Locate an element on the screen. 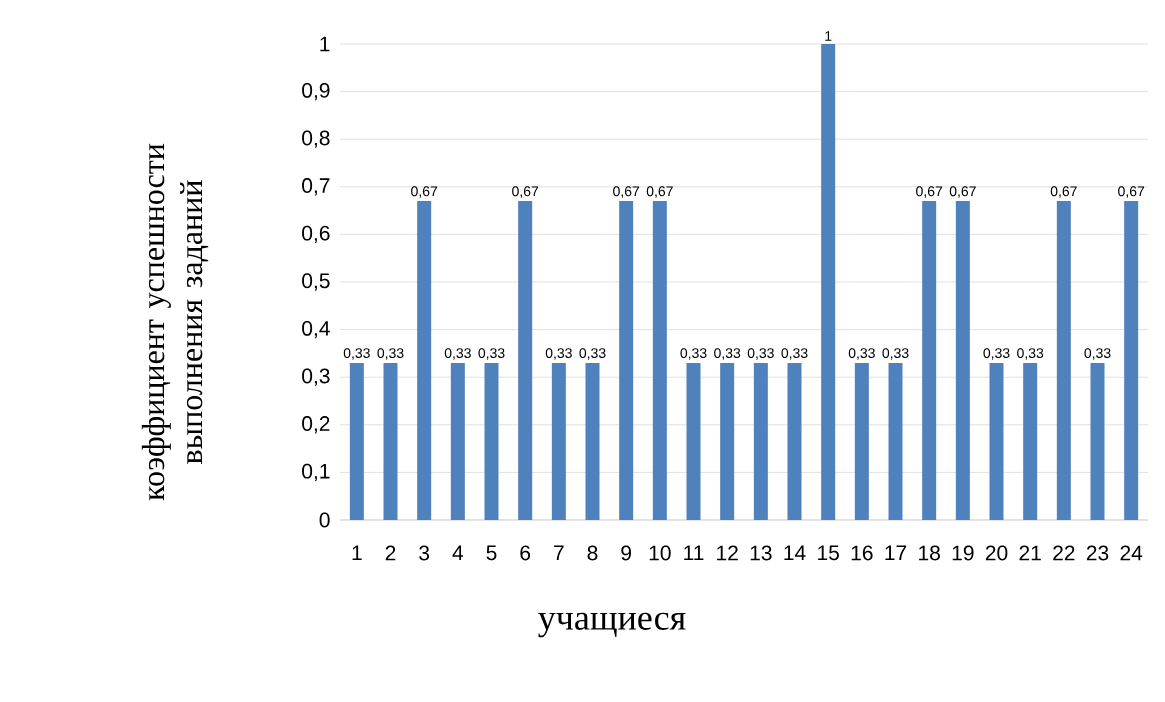  x-axis-title: учащиеся is located at coordinates (612, 625).